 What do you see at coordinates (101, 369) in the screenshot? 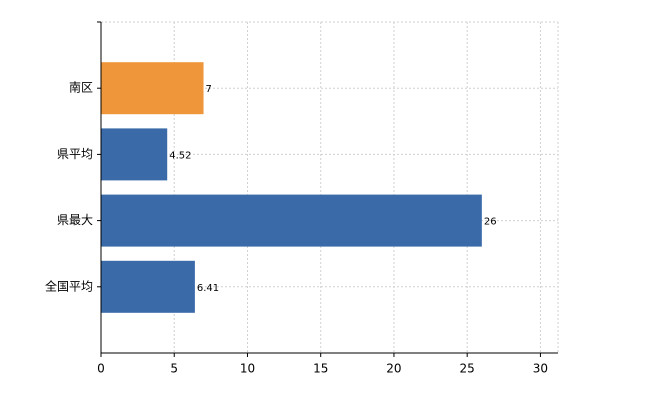
I see `x-tick-label: 0` at bounding box center [101, 369].